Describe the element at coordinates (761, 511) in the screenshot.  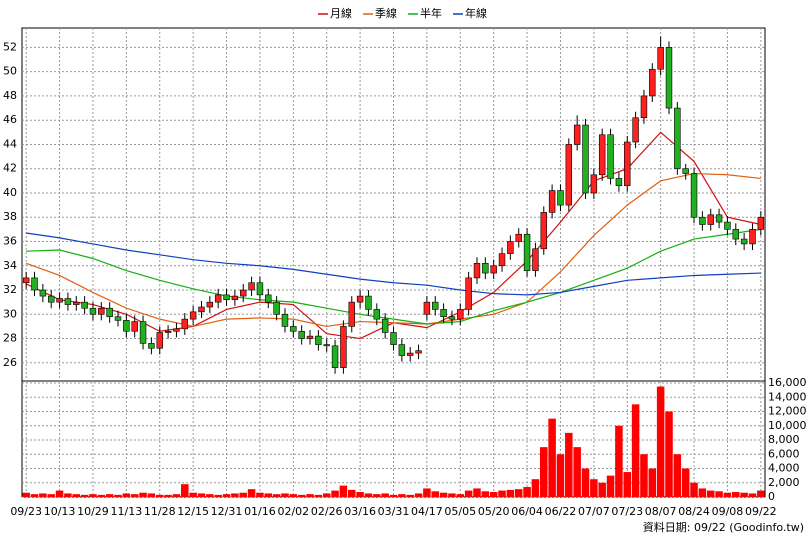
I see `x-tick-label: 09/22` at that location.